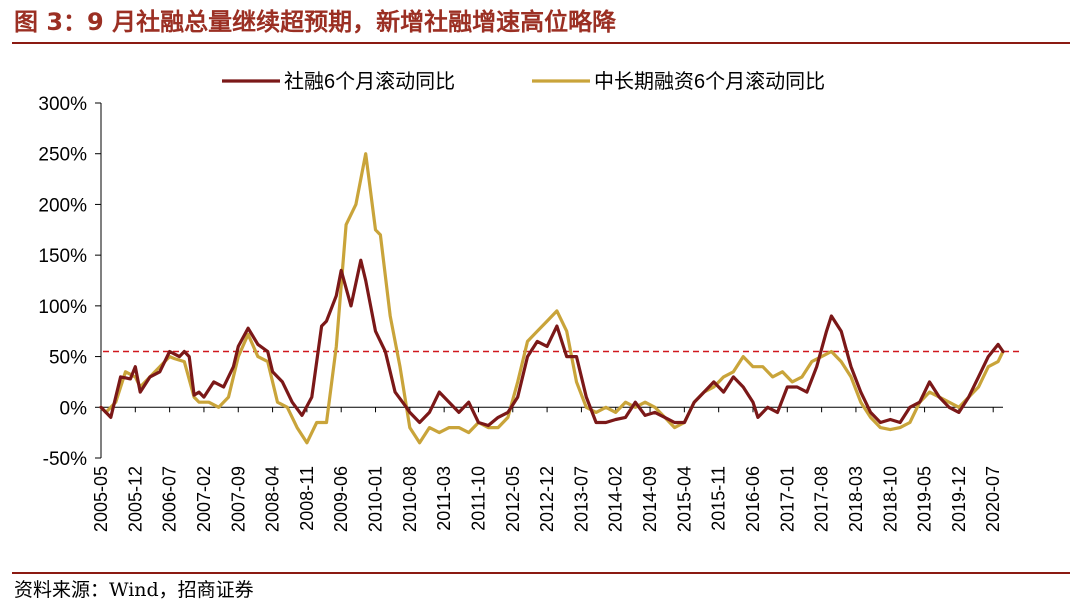 This screenshot has height=610, width=1080. I want to click on x-tick-label: 2008-04, so click(273, 499).